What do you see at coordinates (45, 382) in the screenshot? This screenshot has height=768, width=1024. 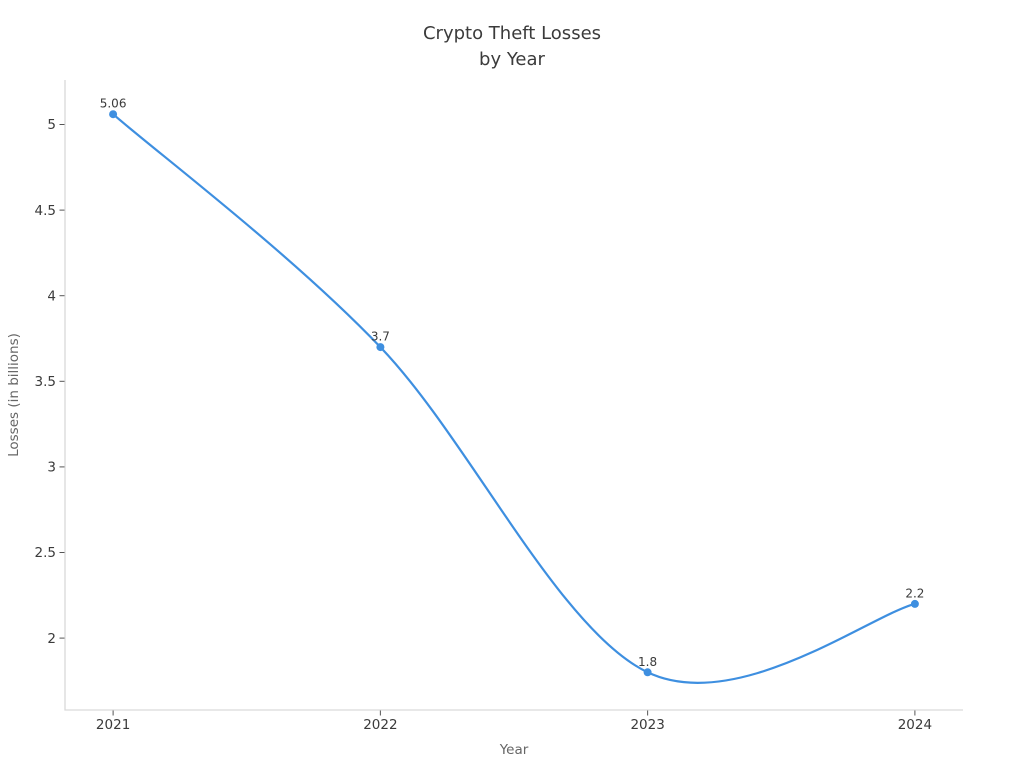 I see `y-tick-label: 3.5` at bounding box center [45, 382].